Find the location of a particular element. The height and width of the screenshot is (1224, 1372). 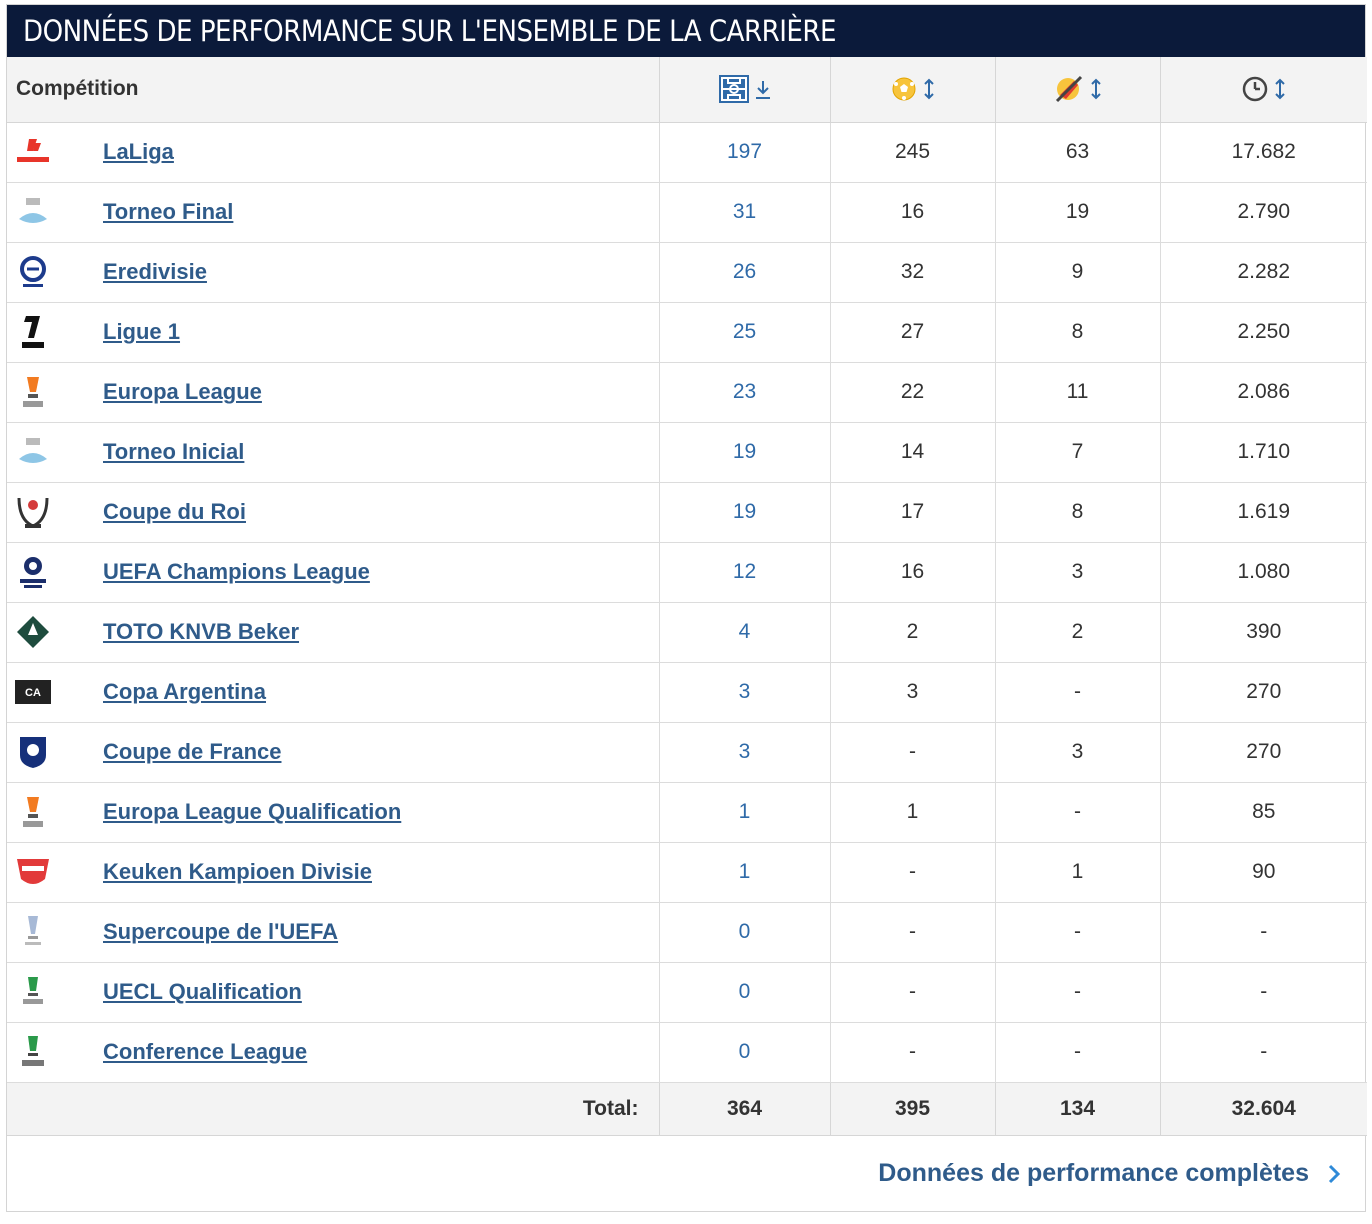

minutes-cell: 270 is located at coordinates (1263, 692).